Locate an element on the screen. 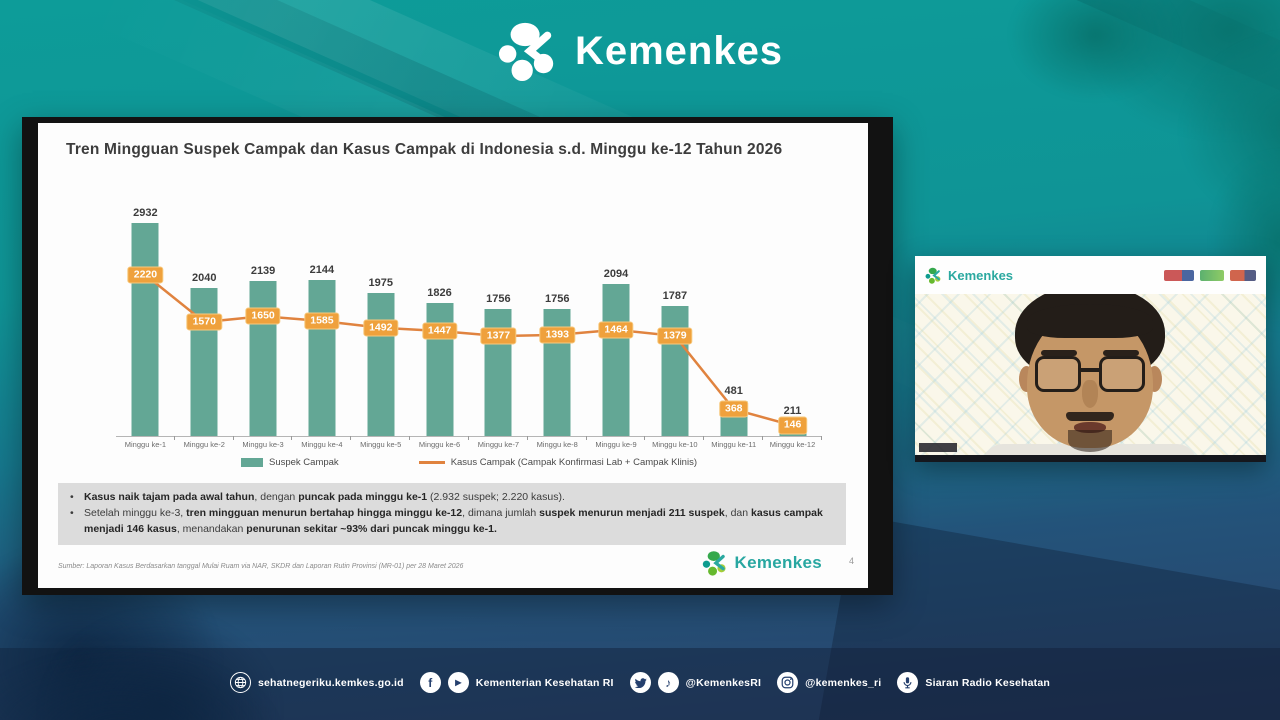  bar-value-label: 2144 is located at coordinates (322, 270).